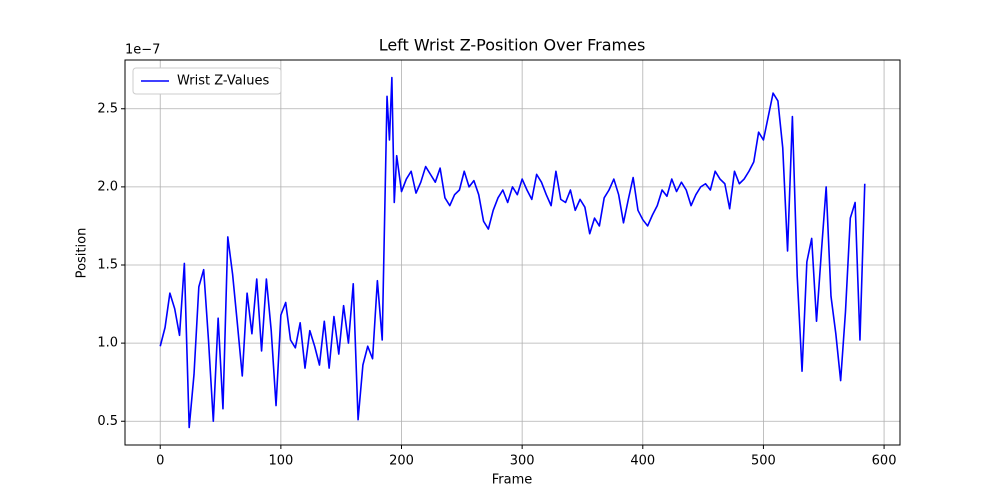 The width and height of the screenshot is (1000, 504). I want to click on chart-title: Left Wrist Z-Position Over Frames, so click(512, 45).